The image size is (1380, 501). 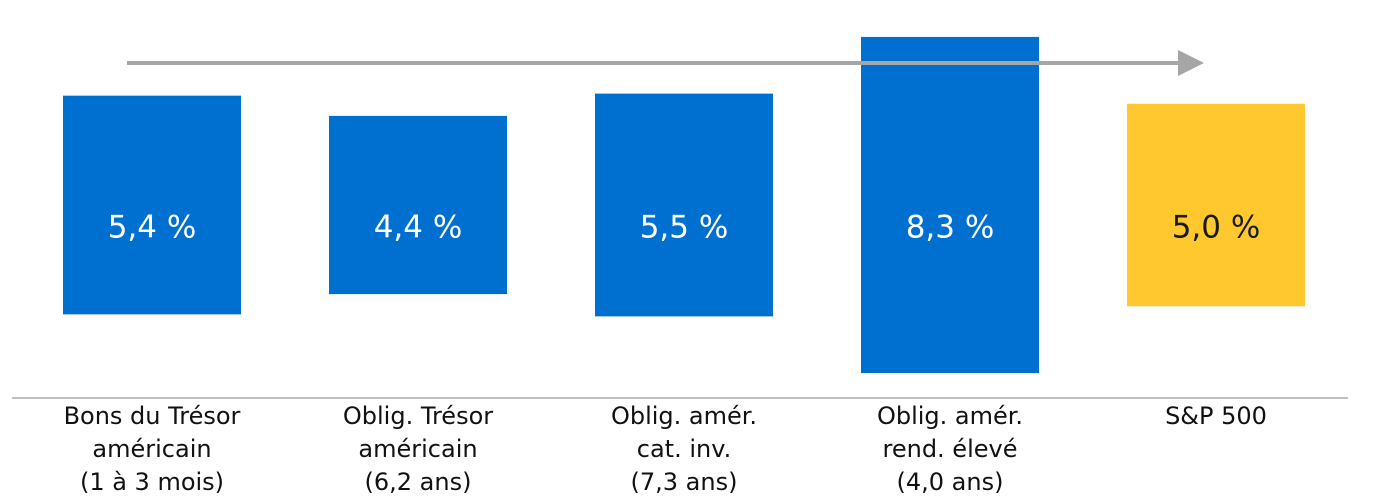 I want to click on bar-value-label: 5,5 %, so click(x=684, y=228).